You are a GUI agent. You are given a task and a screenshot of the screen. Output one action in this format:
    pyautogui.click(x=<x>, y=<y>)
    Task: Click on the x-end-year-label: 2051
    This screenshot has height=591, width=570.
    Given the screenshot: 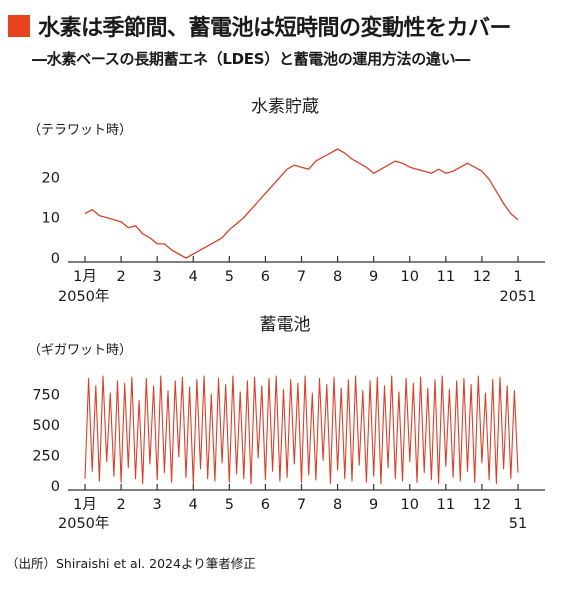 What is the action you would take?
    pyautogui.click(x=518, y=297)
    